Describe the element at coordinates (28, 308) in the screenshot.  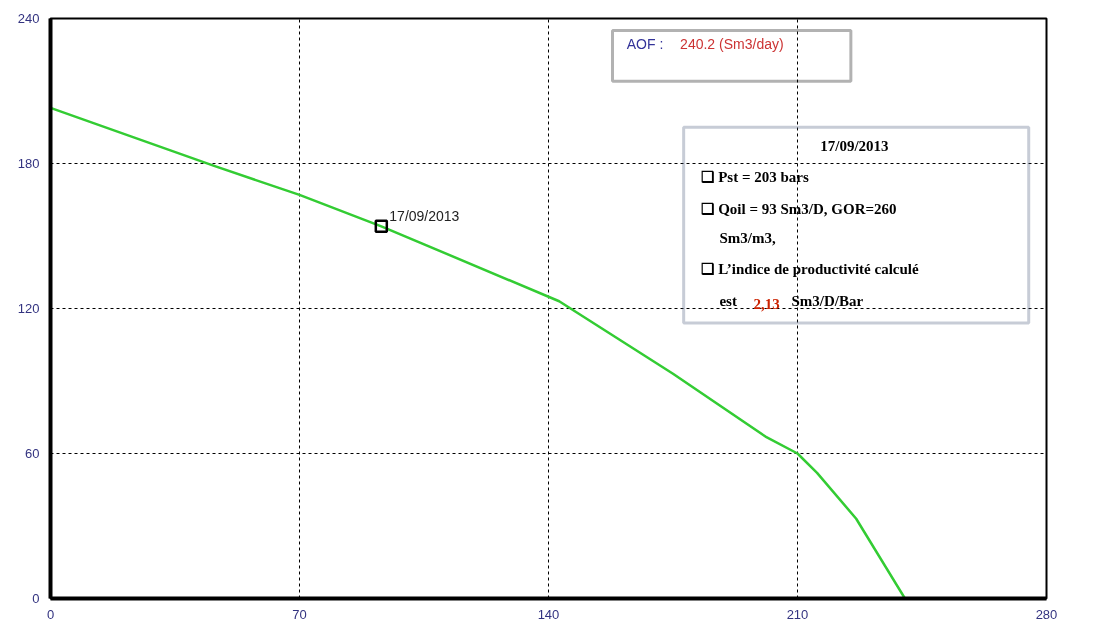
I see `y-tick-label: 120` at that location.